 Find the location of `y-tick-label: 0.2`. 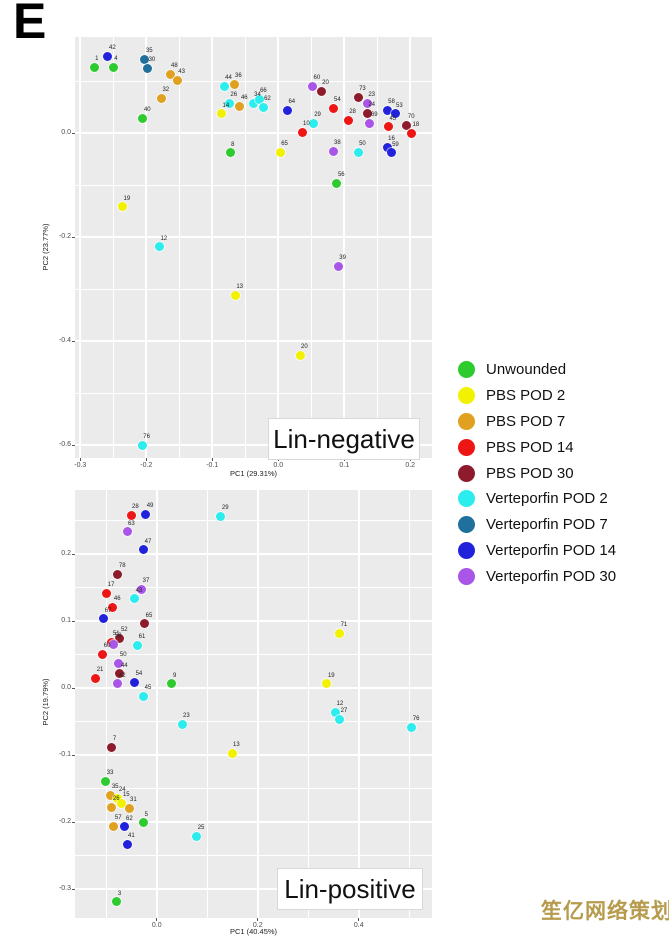

y-tick-label: 0.2 is located at coordinates (66, 554).